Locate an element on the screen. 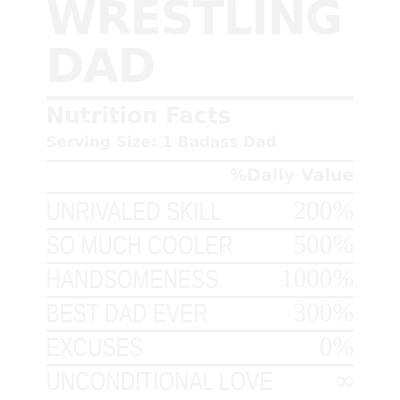  title-line-2: DAD is located at coordinates (101, 66).